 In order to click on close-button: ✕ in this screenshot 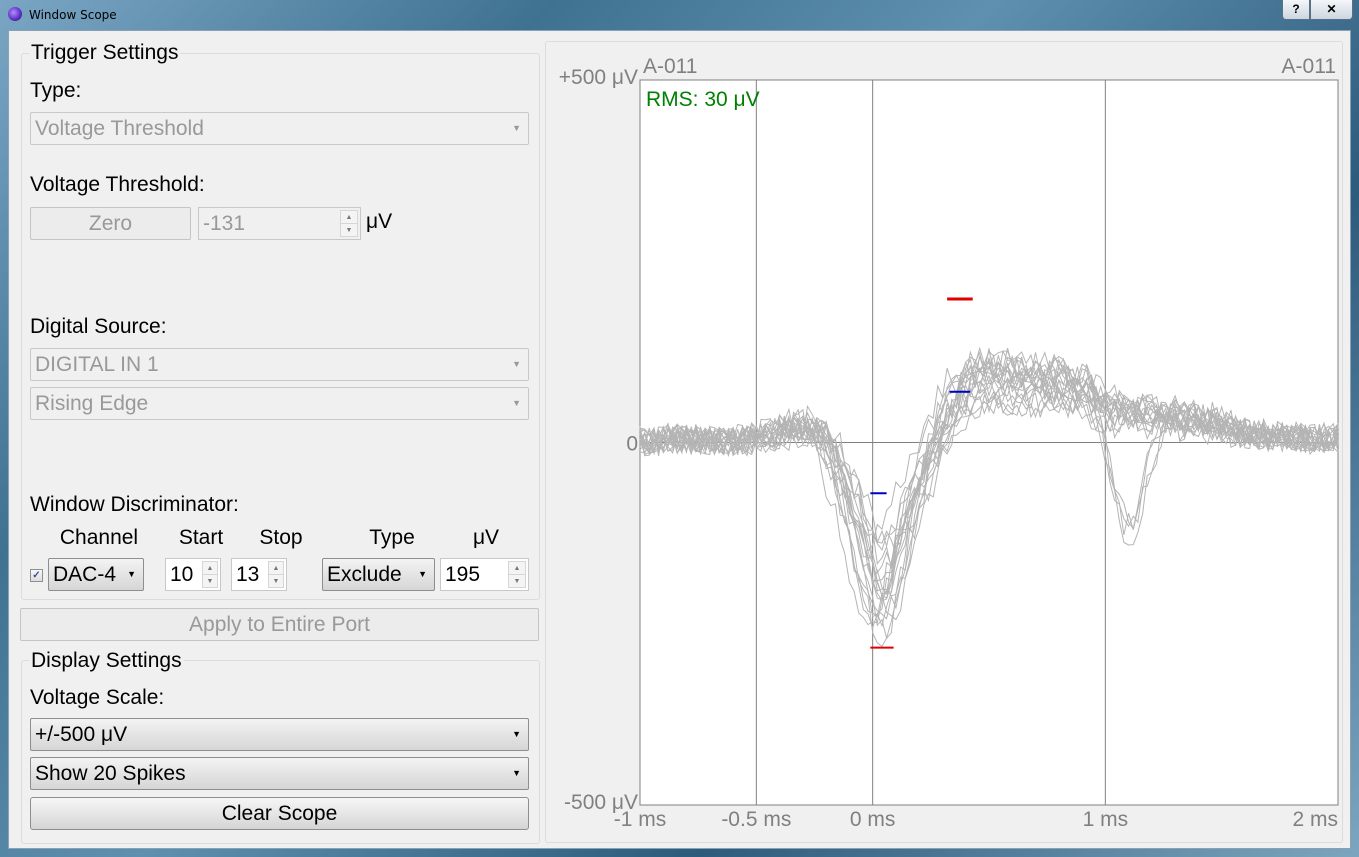, I will do `click(1331, 10)`.